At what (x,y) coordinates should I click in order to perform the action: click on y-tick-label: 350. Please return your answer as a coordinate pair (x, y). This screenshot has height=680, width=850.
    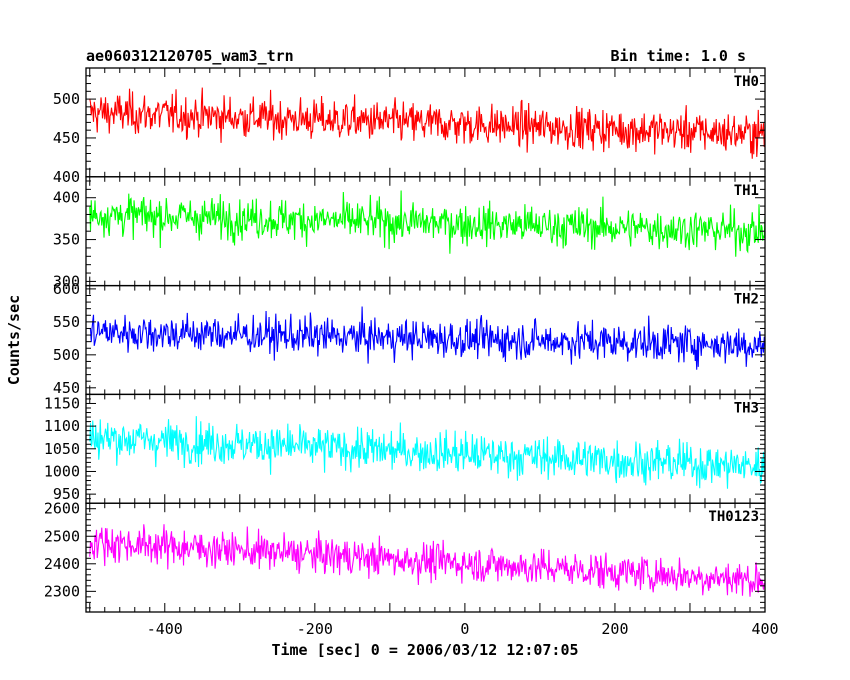
    Looking at the image, I should click on (66, 240).